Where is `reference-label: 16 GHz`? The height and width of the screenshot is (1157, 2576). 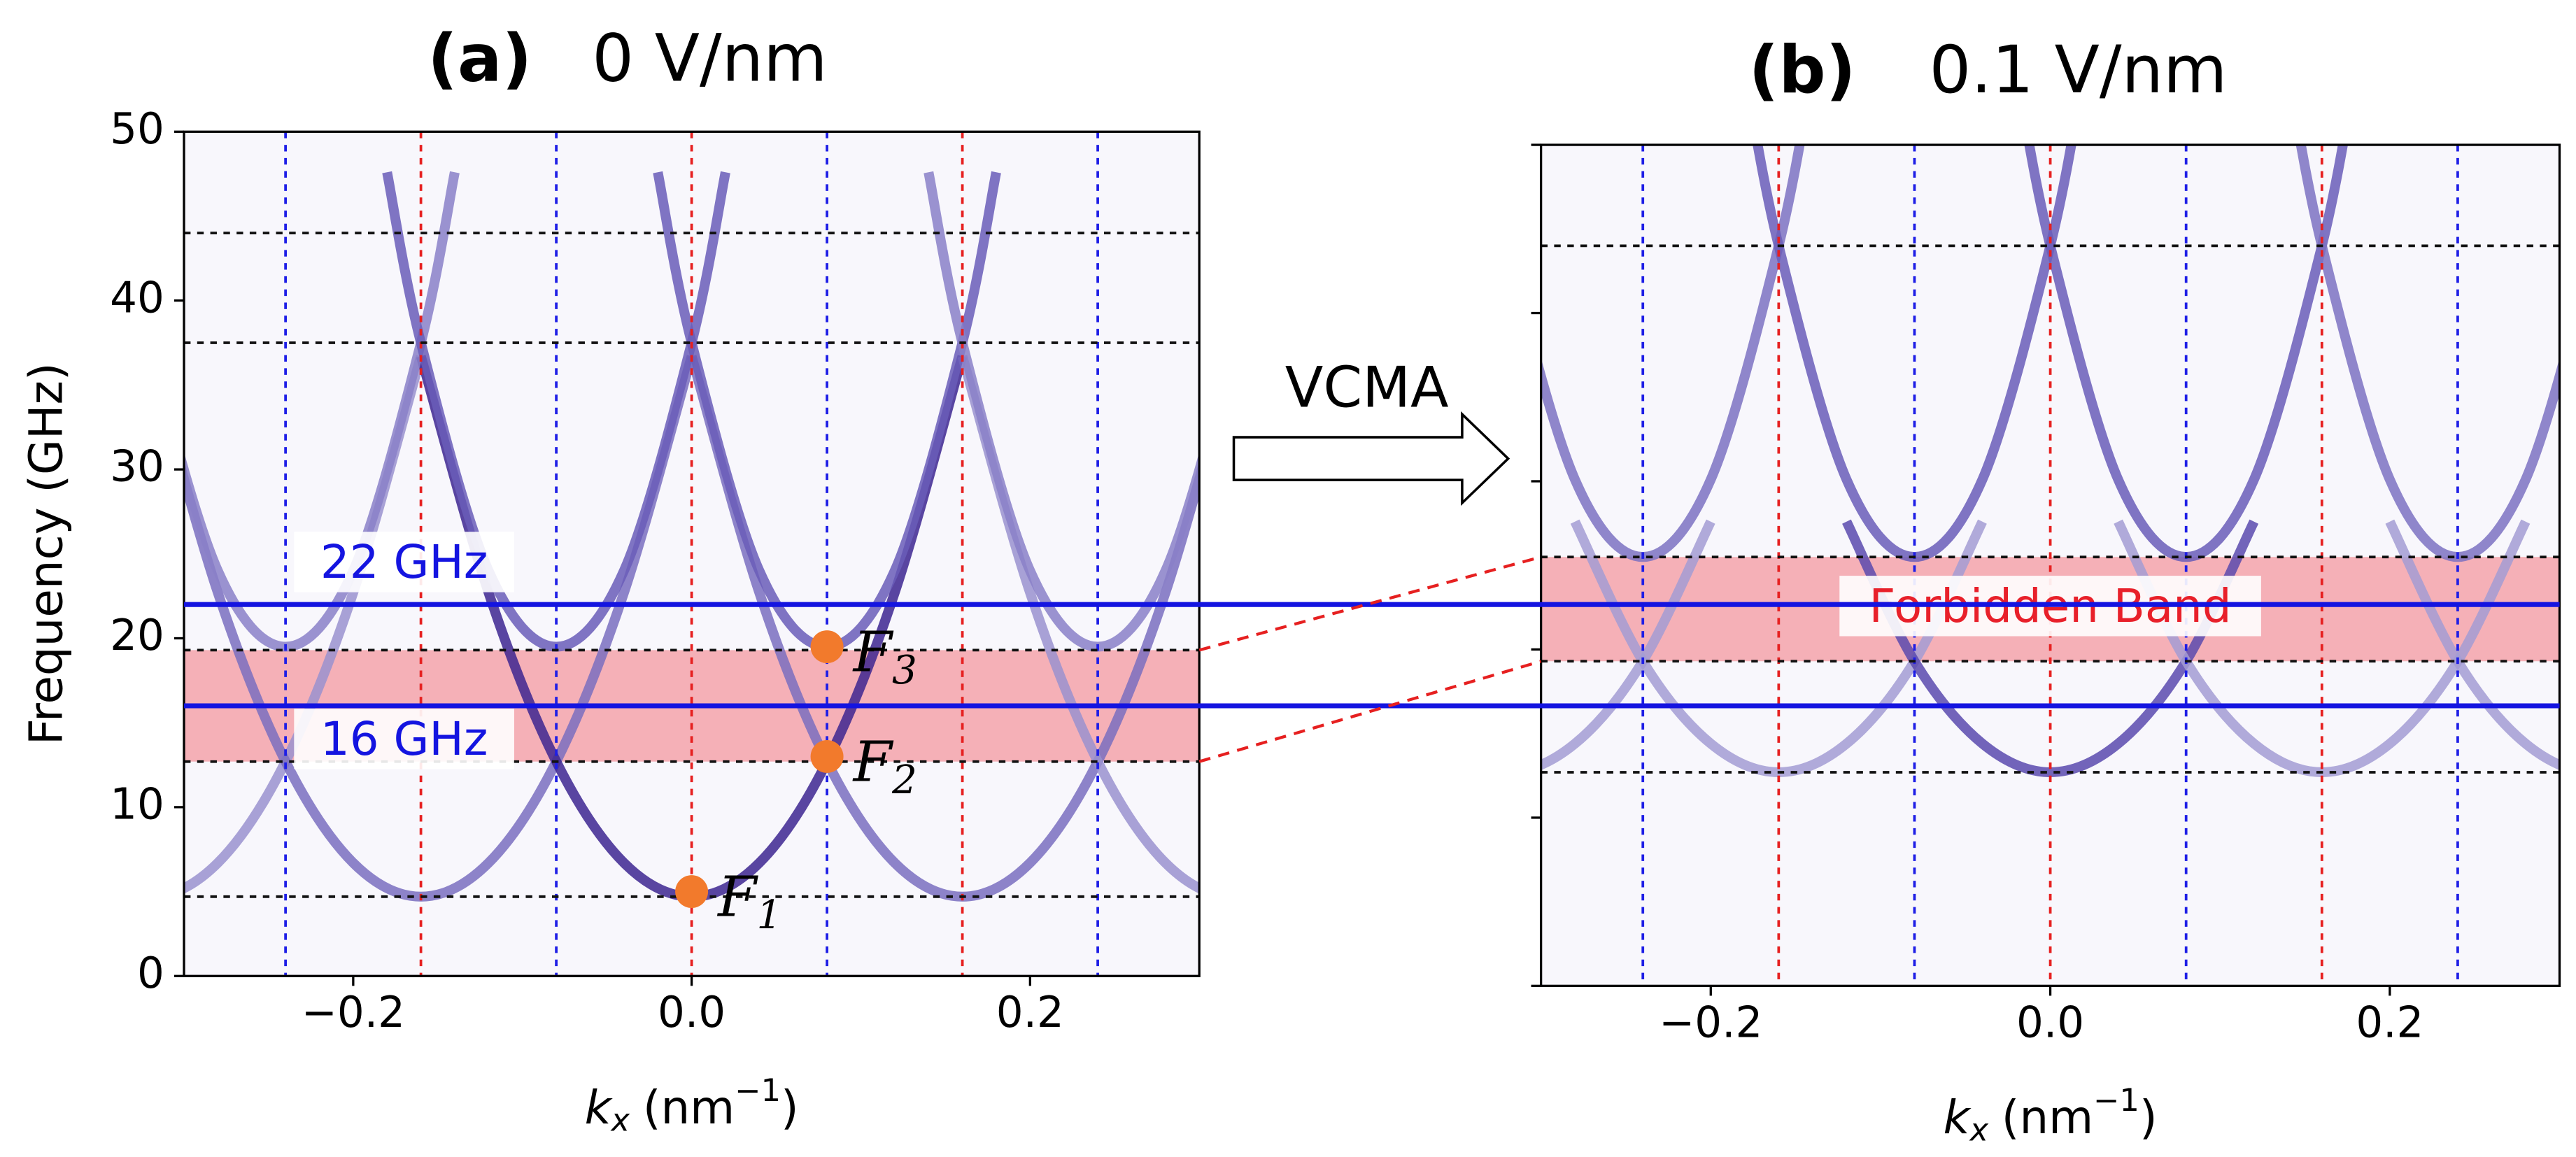
reference-label: 16 GHz is located at coordinates (404, 739).